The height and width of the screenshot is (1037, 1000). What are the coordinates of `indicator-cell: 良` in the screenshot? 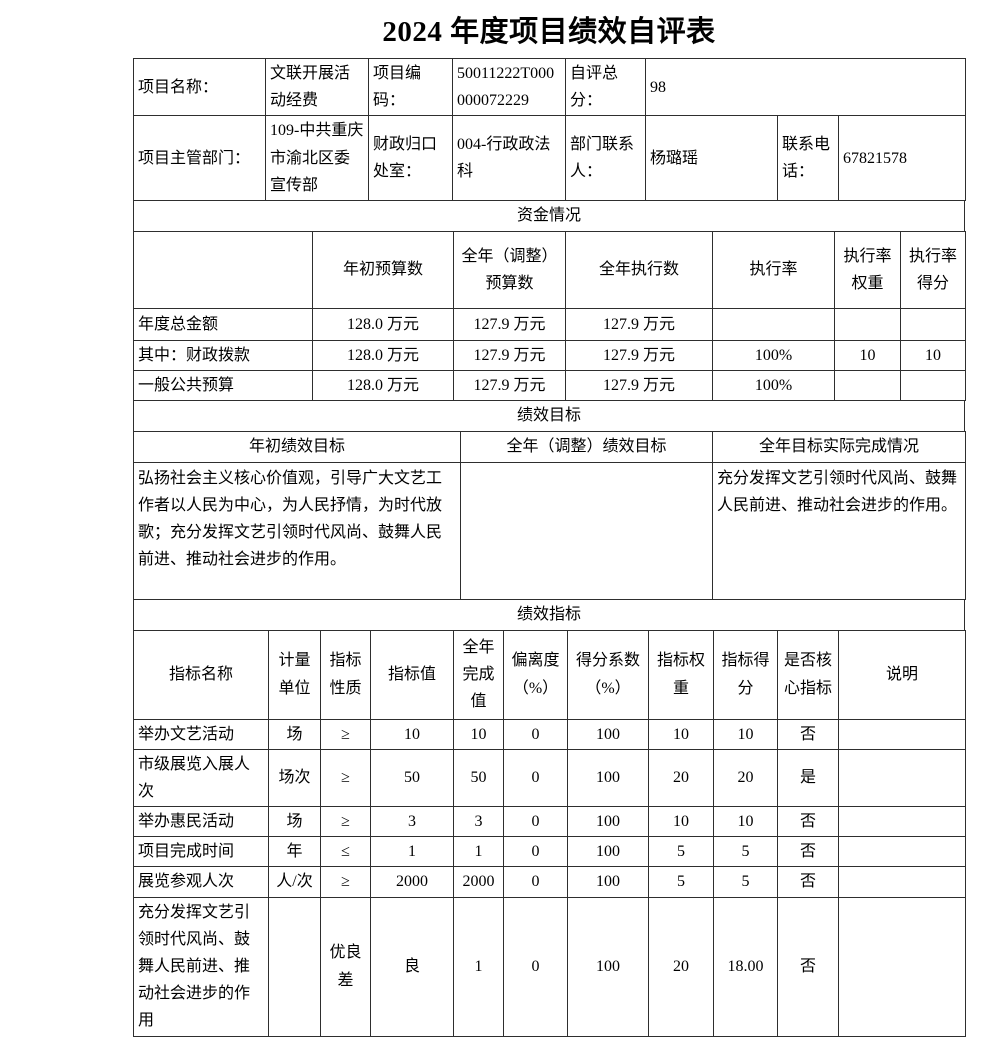 It's located at (412, 966).